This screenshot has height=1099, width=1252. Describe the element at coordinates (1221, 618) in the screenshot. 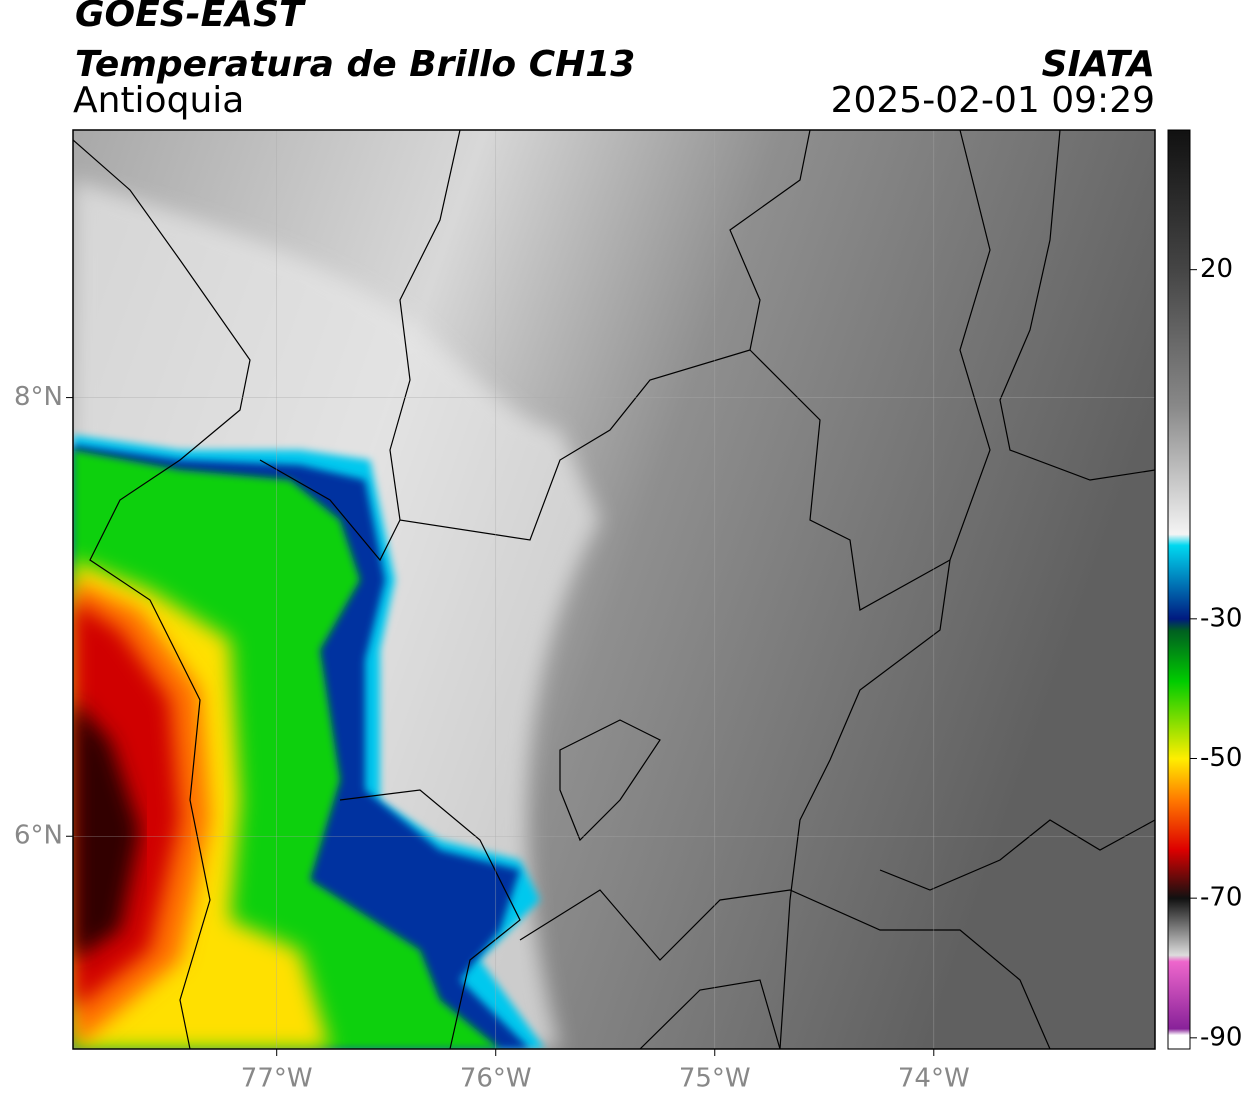

I see `colorbar-label: -30` at that location.